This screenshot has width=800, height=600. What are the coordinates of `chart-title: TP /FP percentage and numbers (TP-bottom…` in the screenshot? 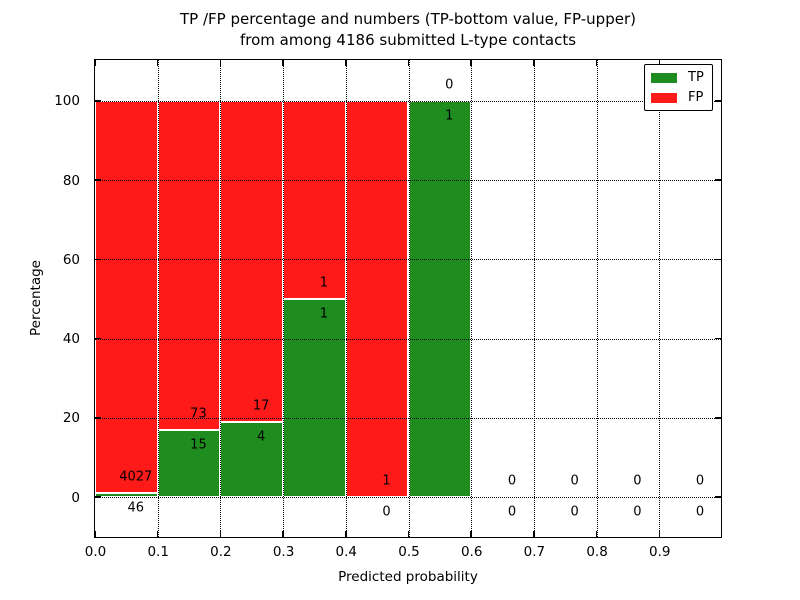 It's located at (408, 30).